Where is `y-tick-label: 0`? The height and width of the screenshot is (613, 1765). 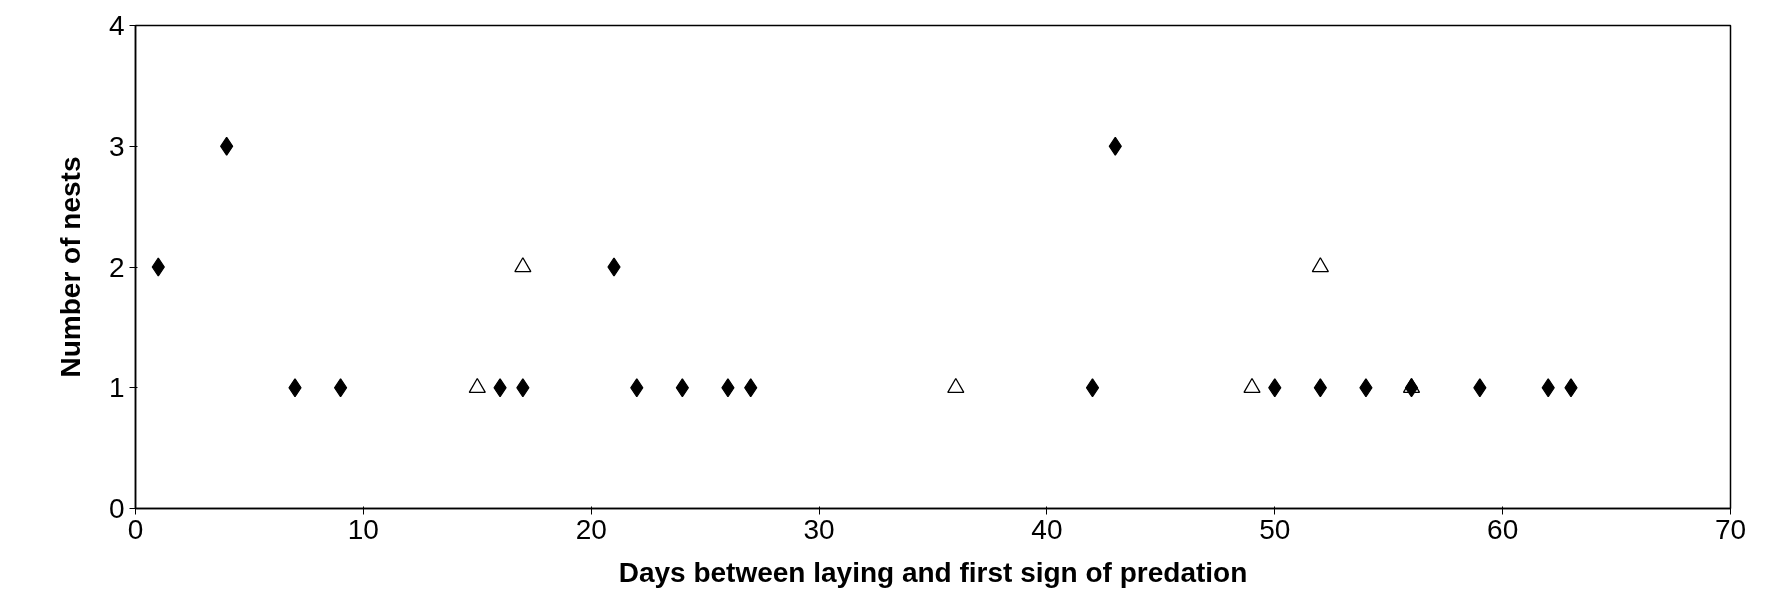 y-tick-label: 0 is located at coordinates (116, 508).